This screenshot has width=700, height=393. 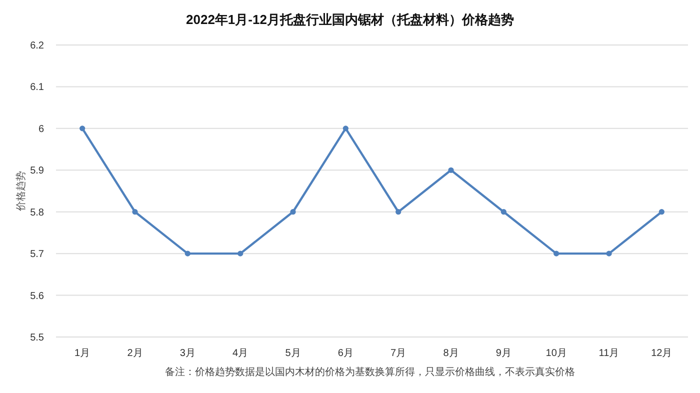 What do you see at coordinates (37, 212) in the screenshot?
I see `y-tick-label: 5.8` at bounding box center [37, 212].